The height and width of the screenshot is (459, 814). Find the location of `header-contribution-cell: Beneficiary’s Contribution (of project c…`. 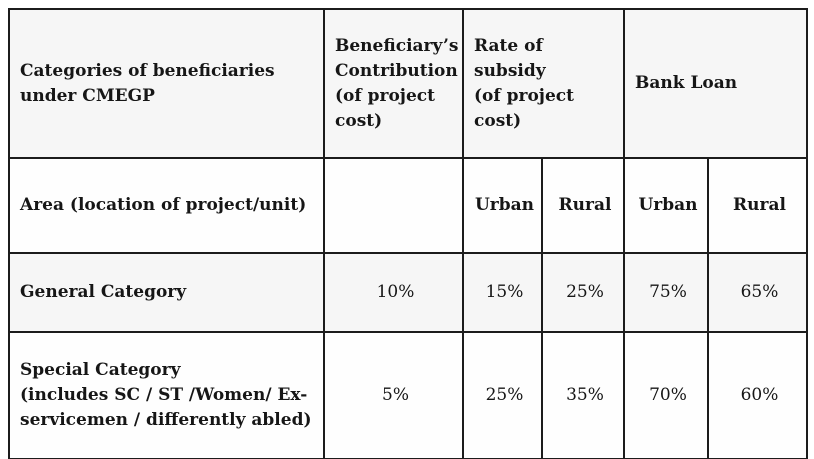

header-contribution-cell: Beneficiary’s Contribution (of project c… is located at coordinates (393, 83).